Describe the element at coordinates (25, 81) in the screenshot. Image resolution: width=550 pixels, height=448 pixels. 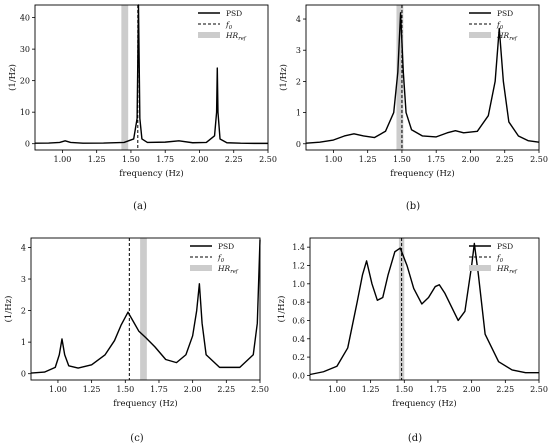
I see `y-tick-label: 20` at that location.